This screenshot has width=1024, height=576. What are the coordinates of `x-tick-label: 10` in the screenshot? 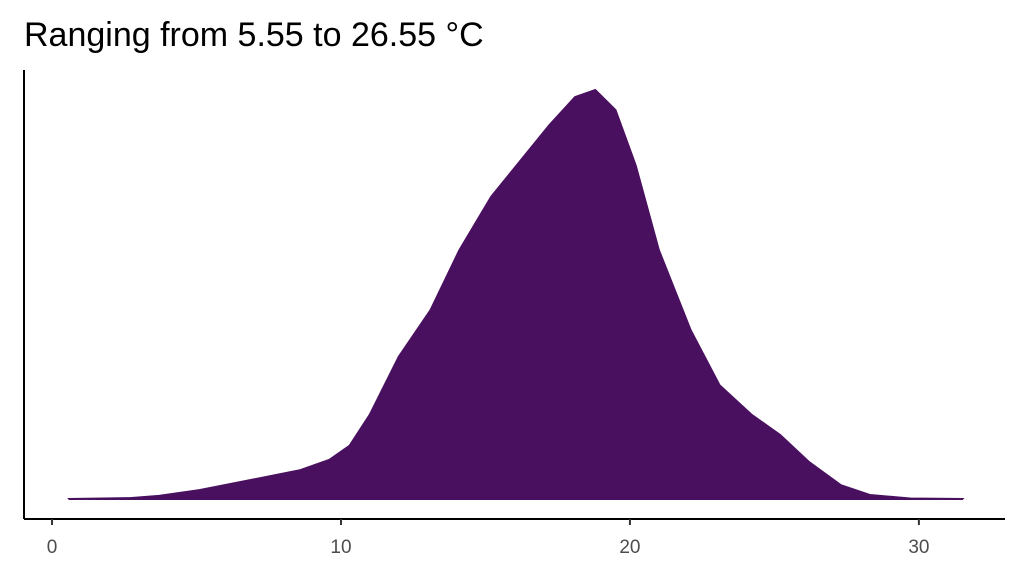 It's located at (340, 547).